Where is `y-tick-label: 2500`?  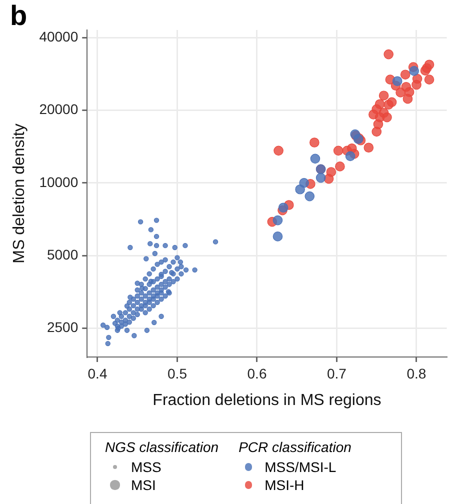
y-tick-label: 2500 is located at coordinates (62, 327).